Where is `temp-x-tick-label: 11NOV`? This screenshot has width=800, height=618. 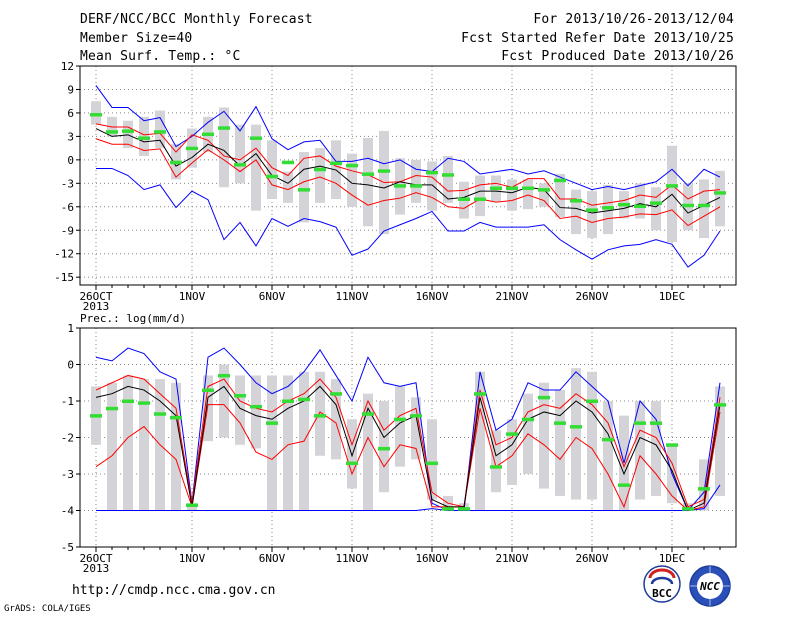
temp-x-tick-label: 11NOV is located at coordinates (351, 296).